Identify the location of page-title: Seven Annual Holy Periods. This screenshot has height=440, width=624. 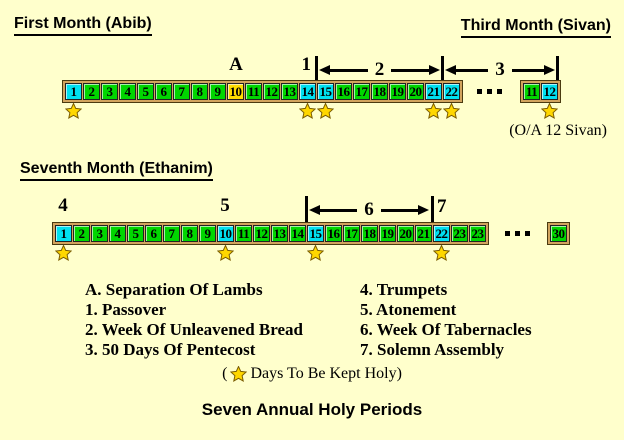
(312, 409).